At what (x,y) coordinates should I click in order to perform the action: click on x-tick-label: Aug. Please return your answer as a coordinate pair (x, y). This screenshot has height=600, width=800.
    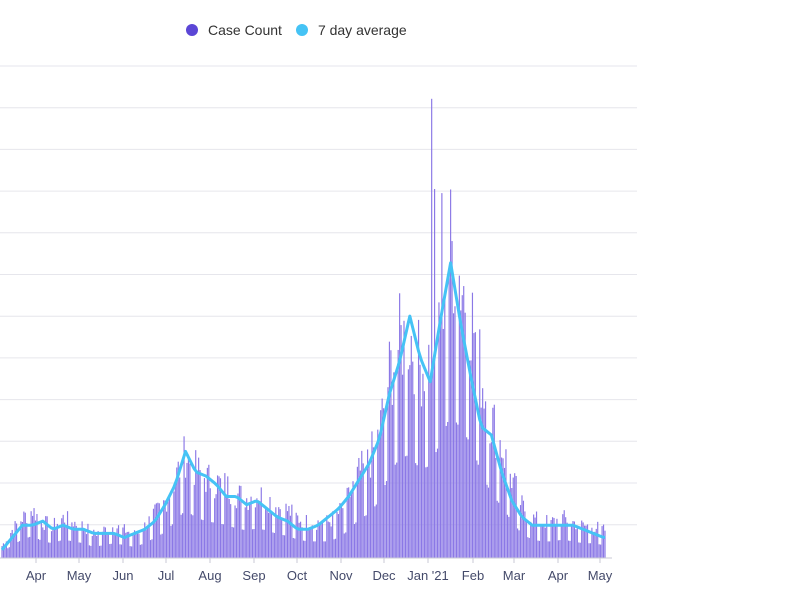
    Looking at the image, I should click on (209, 575).